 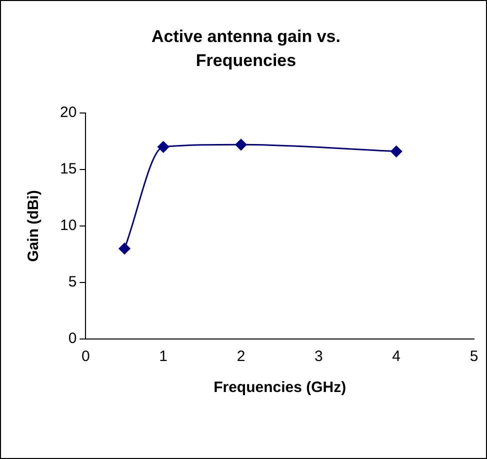 What do you see at coordinates (33, 226) in the screenshot?
I see `y-axis-title: Gain (dBi)` at bounding box center [33, 226].